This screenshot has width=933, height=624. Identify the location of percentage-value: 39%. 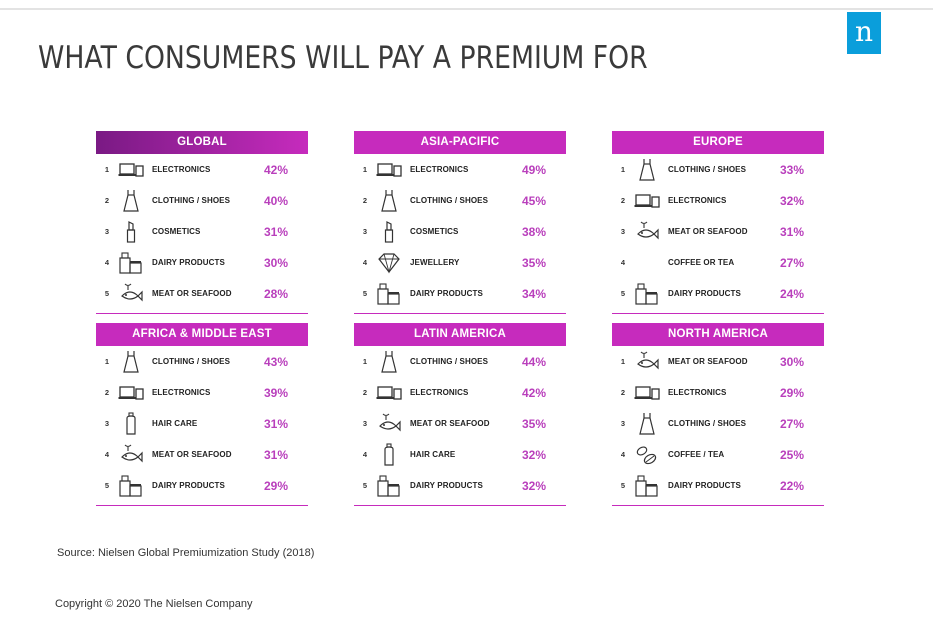
(276, 392).